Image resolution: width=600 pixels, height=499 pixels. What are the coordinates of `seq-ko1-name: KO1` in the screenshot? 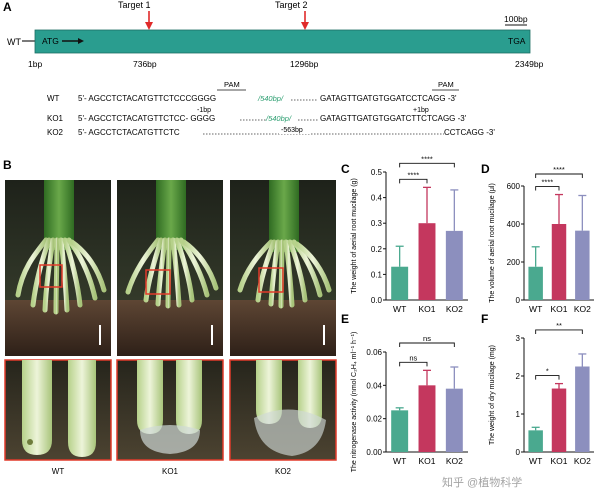 It's located at (55, 118).